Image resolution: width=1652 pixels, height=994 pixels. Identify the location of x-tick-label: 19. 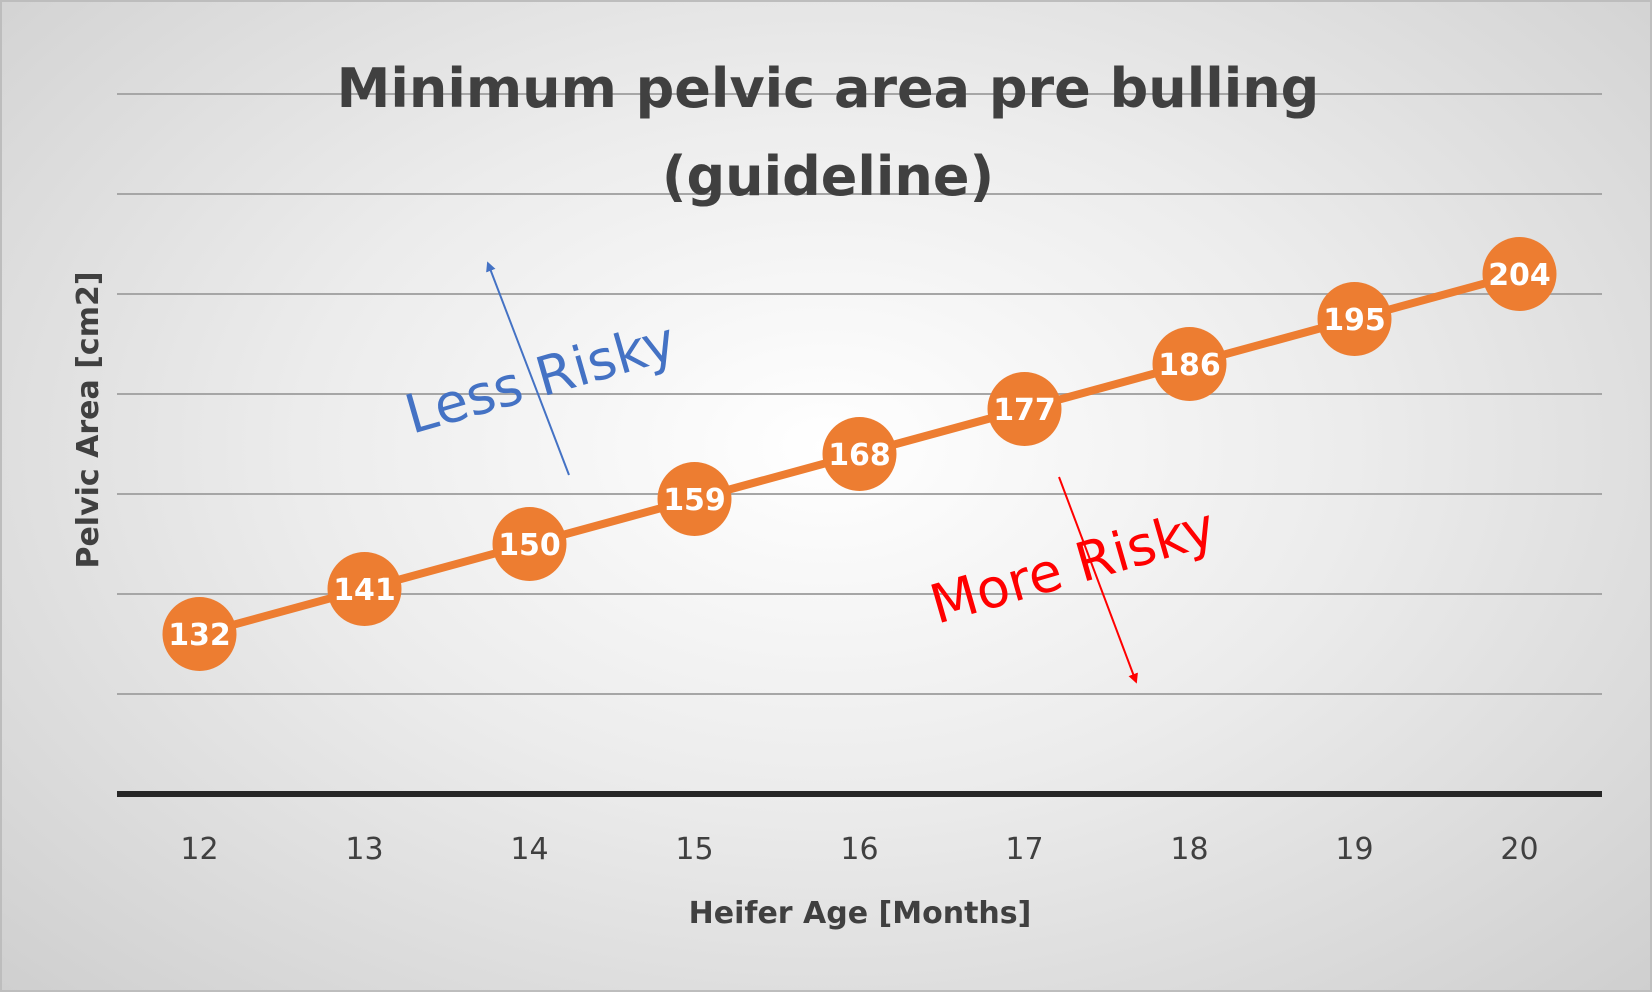
(1354, 849).